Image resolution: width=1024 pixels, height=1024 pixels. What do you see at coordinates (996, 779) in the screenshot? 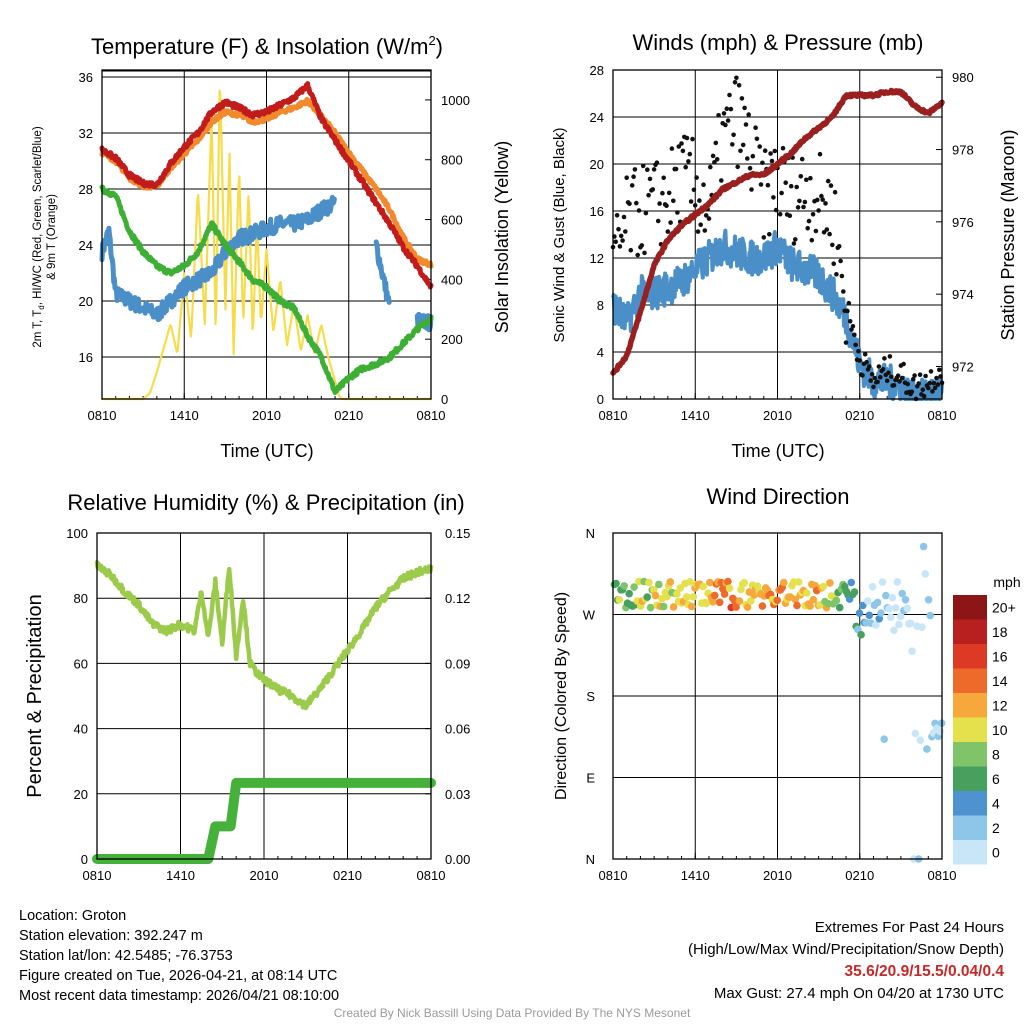
I see `legend-label: 6` at bounding box center [996, 779].